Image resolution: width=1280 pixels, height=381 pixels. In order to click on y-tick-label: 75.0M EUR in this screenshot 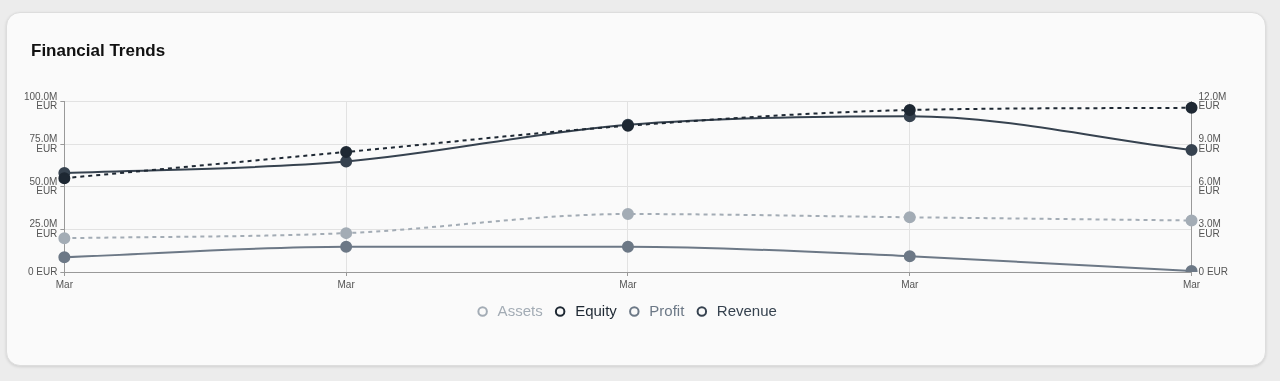, I will do `click(43, 143)`.